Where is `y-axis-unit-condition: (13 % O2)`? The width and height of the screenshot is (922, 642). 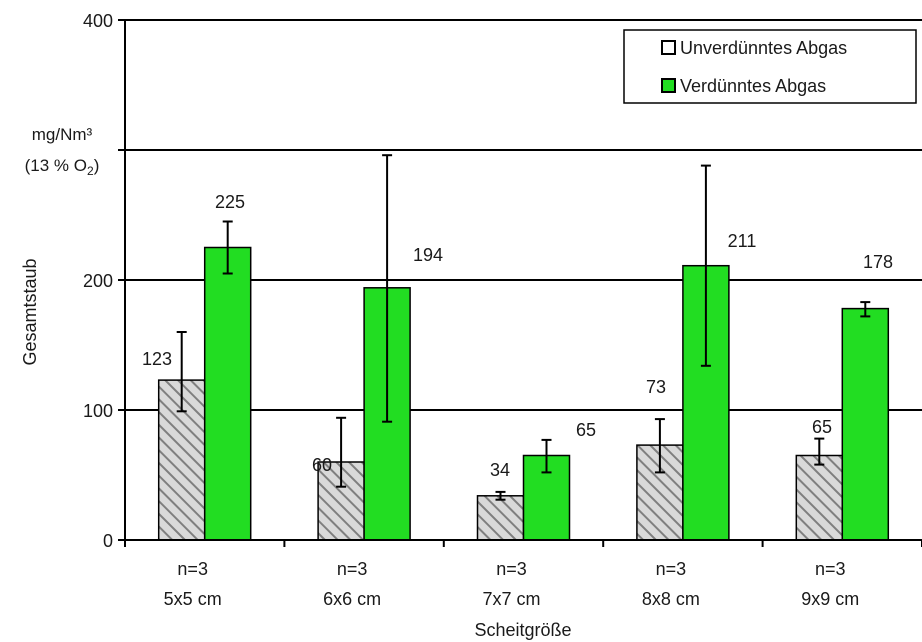
y-axis-unit-condition: (13 % O2) is located at coordinates (62, 167).